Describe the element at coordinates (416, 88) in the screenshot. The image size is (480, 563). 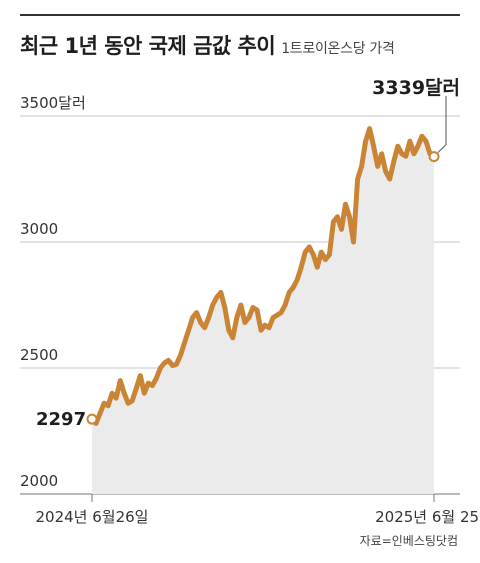
I see `end-value-label: 3339달러` at that location.